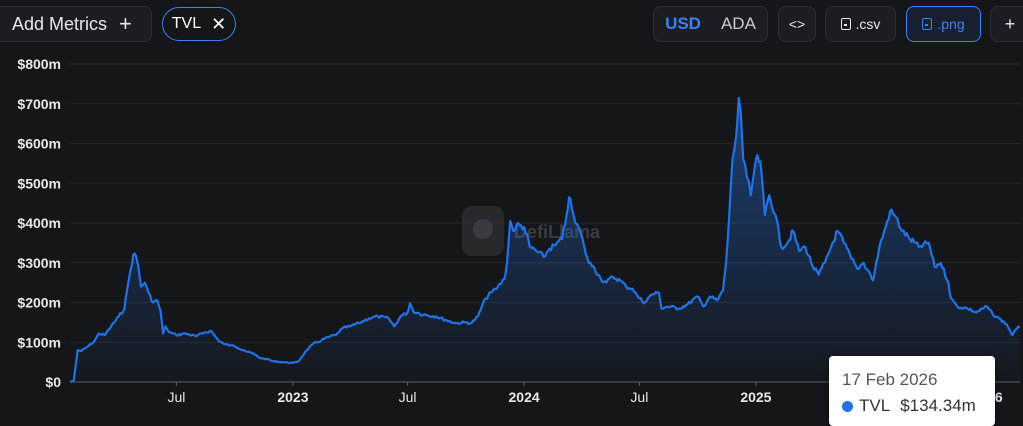  I want to click on y-tick-label: $400m, so click(39, 223).